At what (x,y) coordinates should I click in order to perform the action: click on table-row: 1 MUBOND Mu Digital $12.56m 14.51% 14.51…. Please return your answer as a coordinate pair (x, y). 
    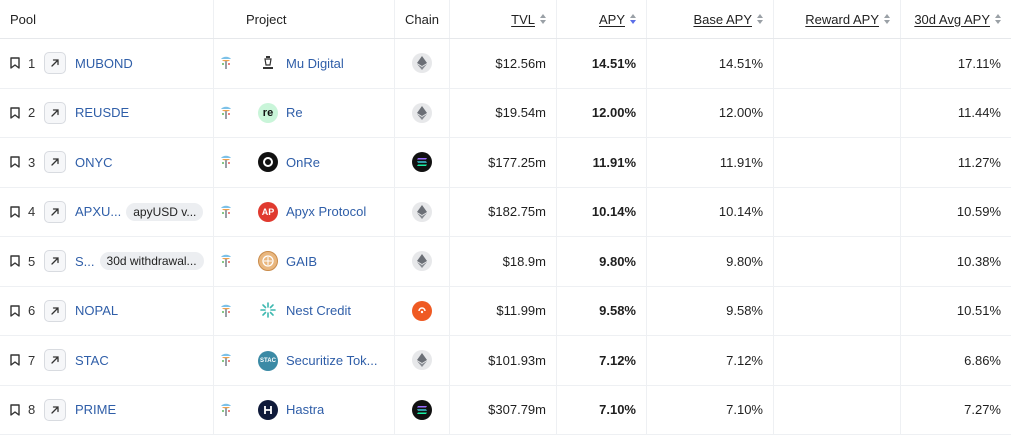
    Looking at the image, I should click on (505, 64).